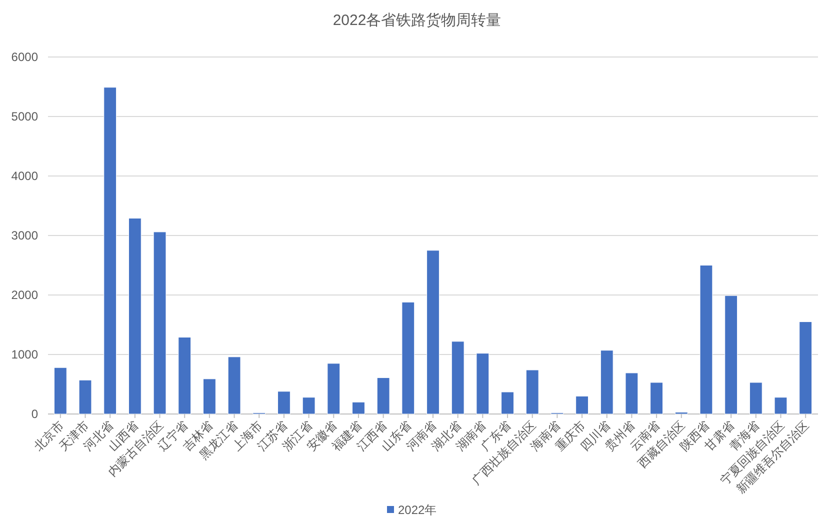 The width and height of the screenshot is (834, 525). What do you see at coordinates (417, 20) in the screenshot?
I see `chart-title: 2022各省铁路货物周转量` at bounding box center [417, 20].